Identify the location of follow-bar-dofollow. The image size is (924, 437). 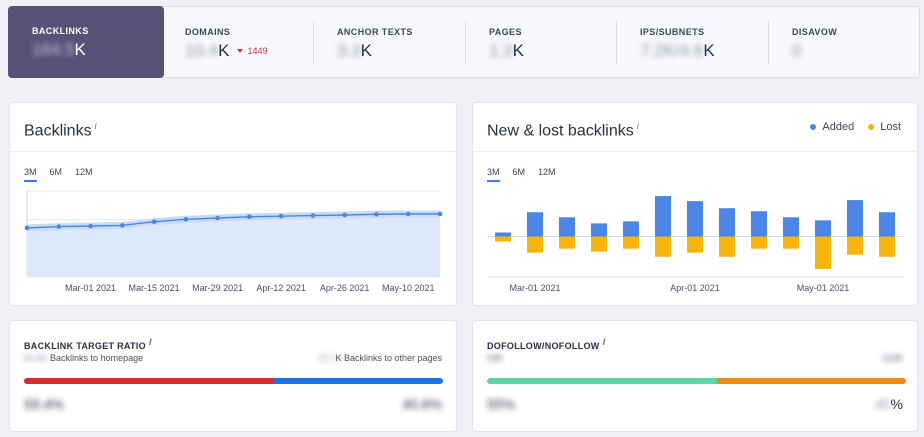
(602, 381).